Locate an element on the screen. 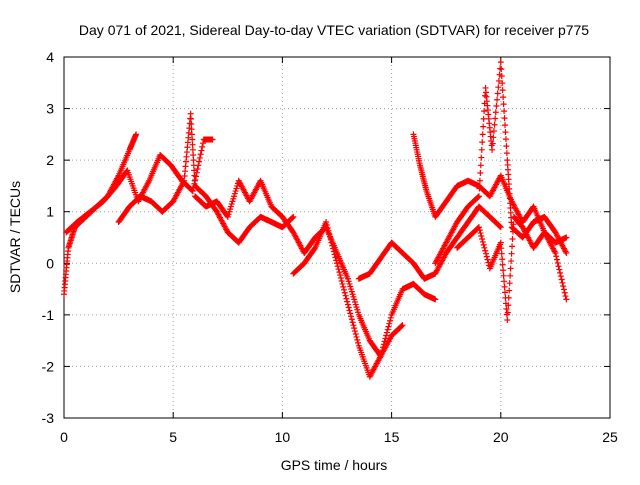 The width and height of the screenshot is (640, 485). x-axis-label: GPS time / hours is located at coordinates (334, 465).